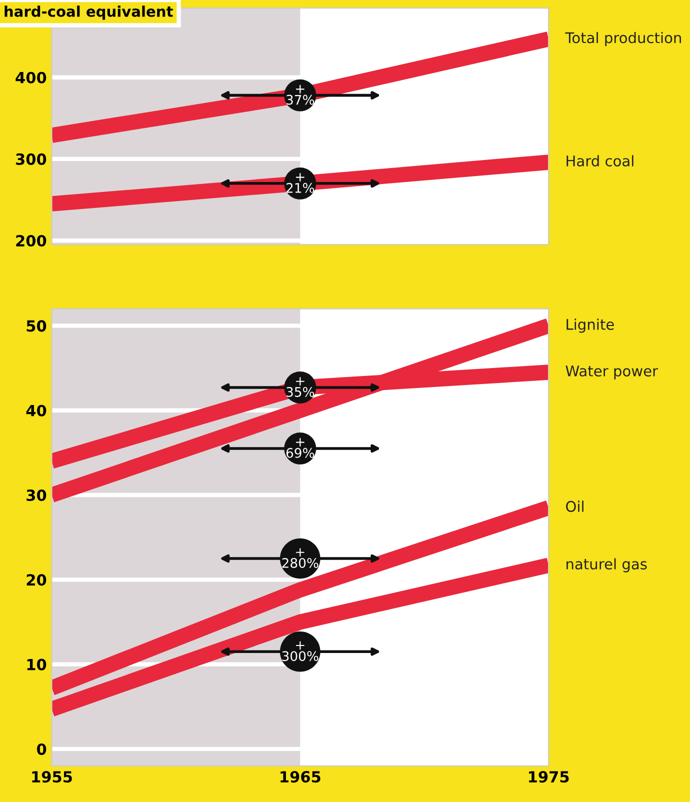 This screenshot has height=802, width=690. Describe the element at coordinates (300, 387) in the screenshot. I see `annotation: + 35%` at that location.